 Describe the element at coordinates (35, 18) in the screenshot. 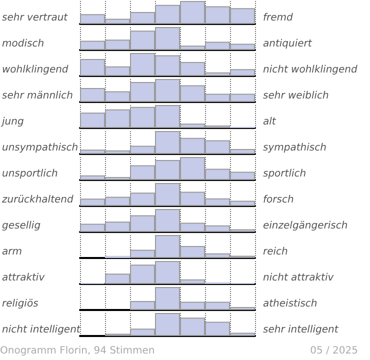

I see `y-axis-title: sehr vertraut` at that location.